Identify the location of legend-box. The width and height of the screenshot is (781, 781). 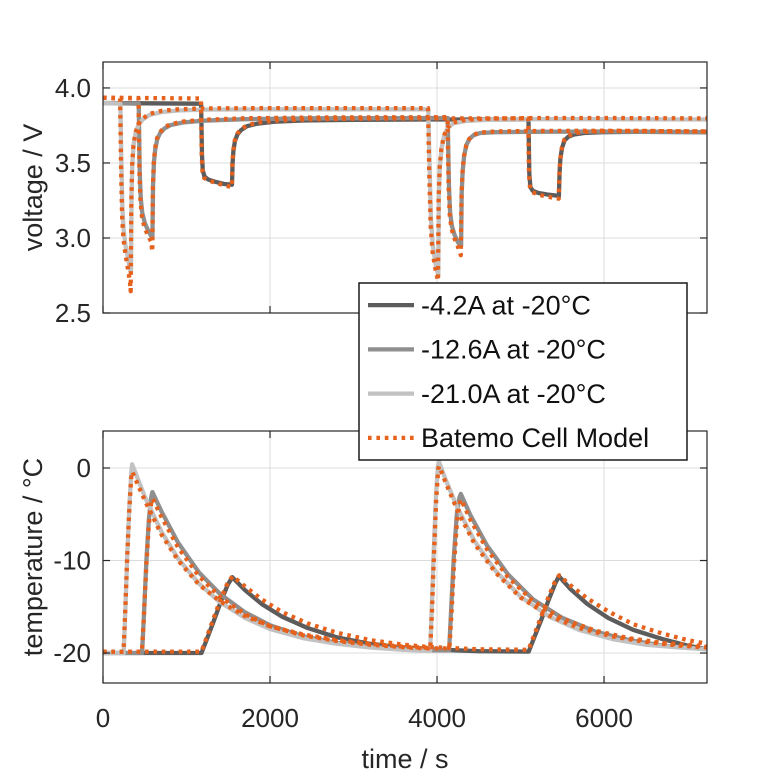
(523, 371).